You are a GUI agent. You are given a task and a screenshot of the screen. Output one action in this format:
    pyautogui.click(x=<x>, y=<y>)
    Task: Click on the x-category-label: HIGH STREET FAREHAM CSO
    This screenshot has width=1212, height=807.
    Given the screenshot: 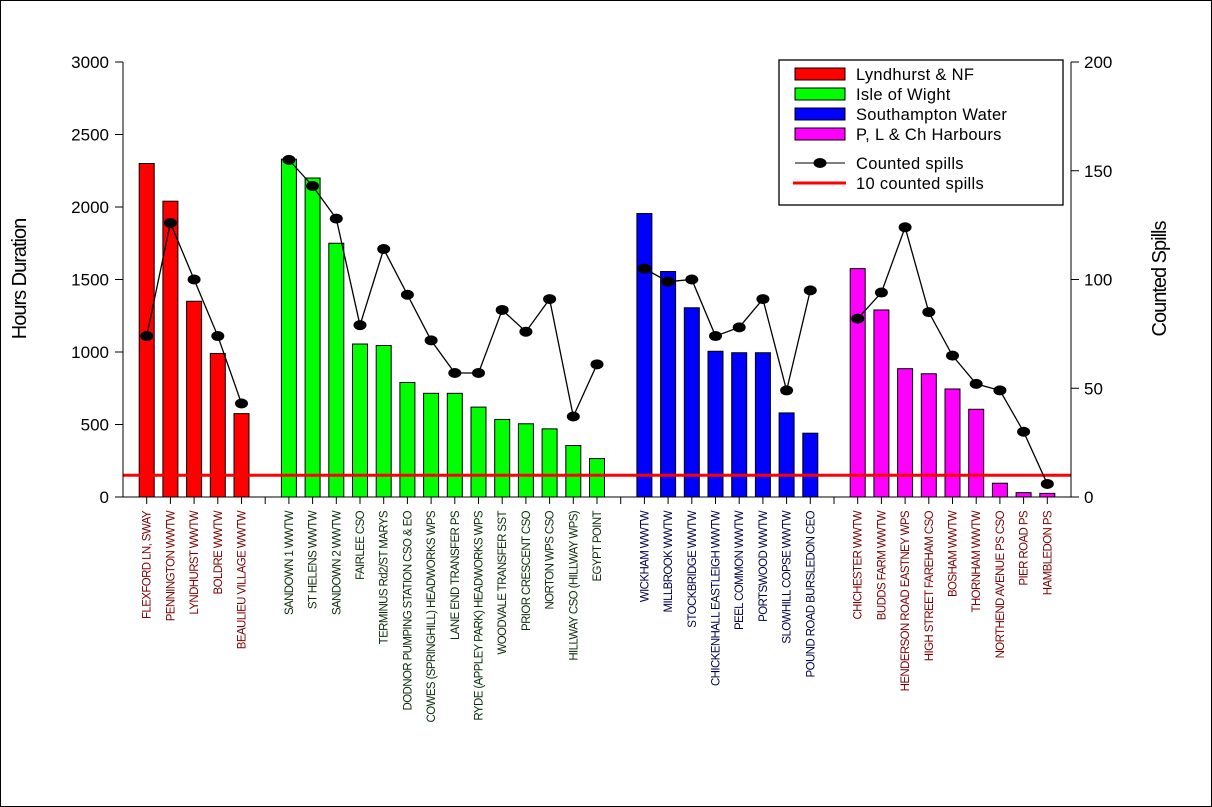 What is the action you would take?
    pyautogui.click(x=930, y=585)
    